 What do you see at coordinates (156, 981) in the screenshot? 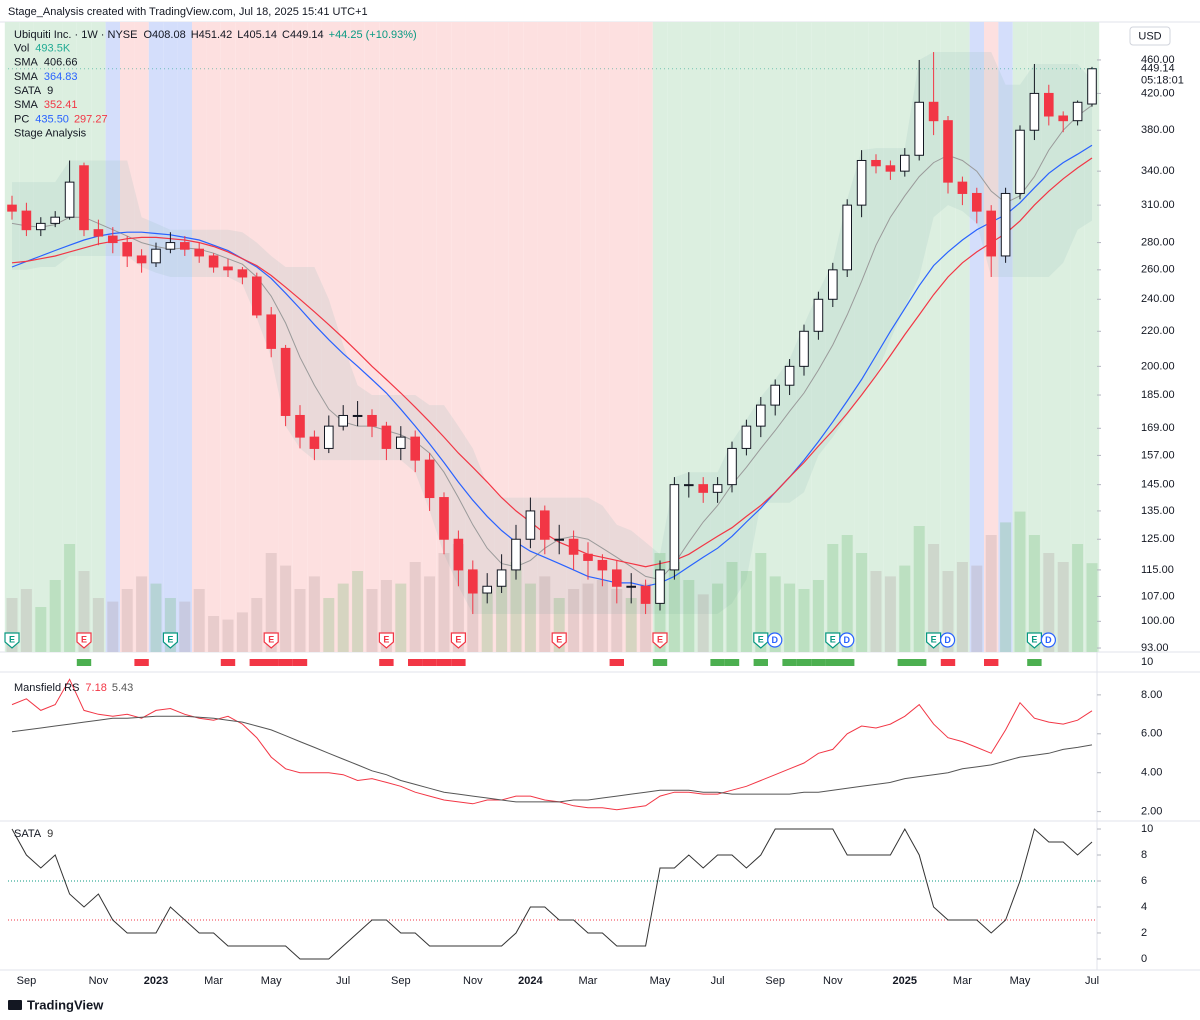
I see `x-tick-label: 2023` at bounding box center [156, 981].